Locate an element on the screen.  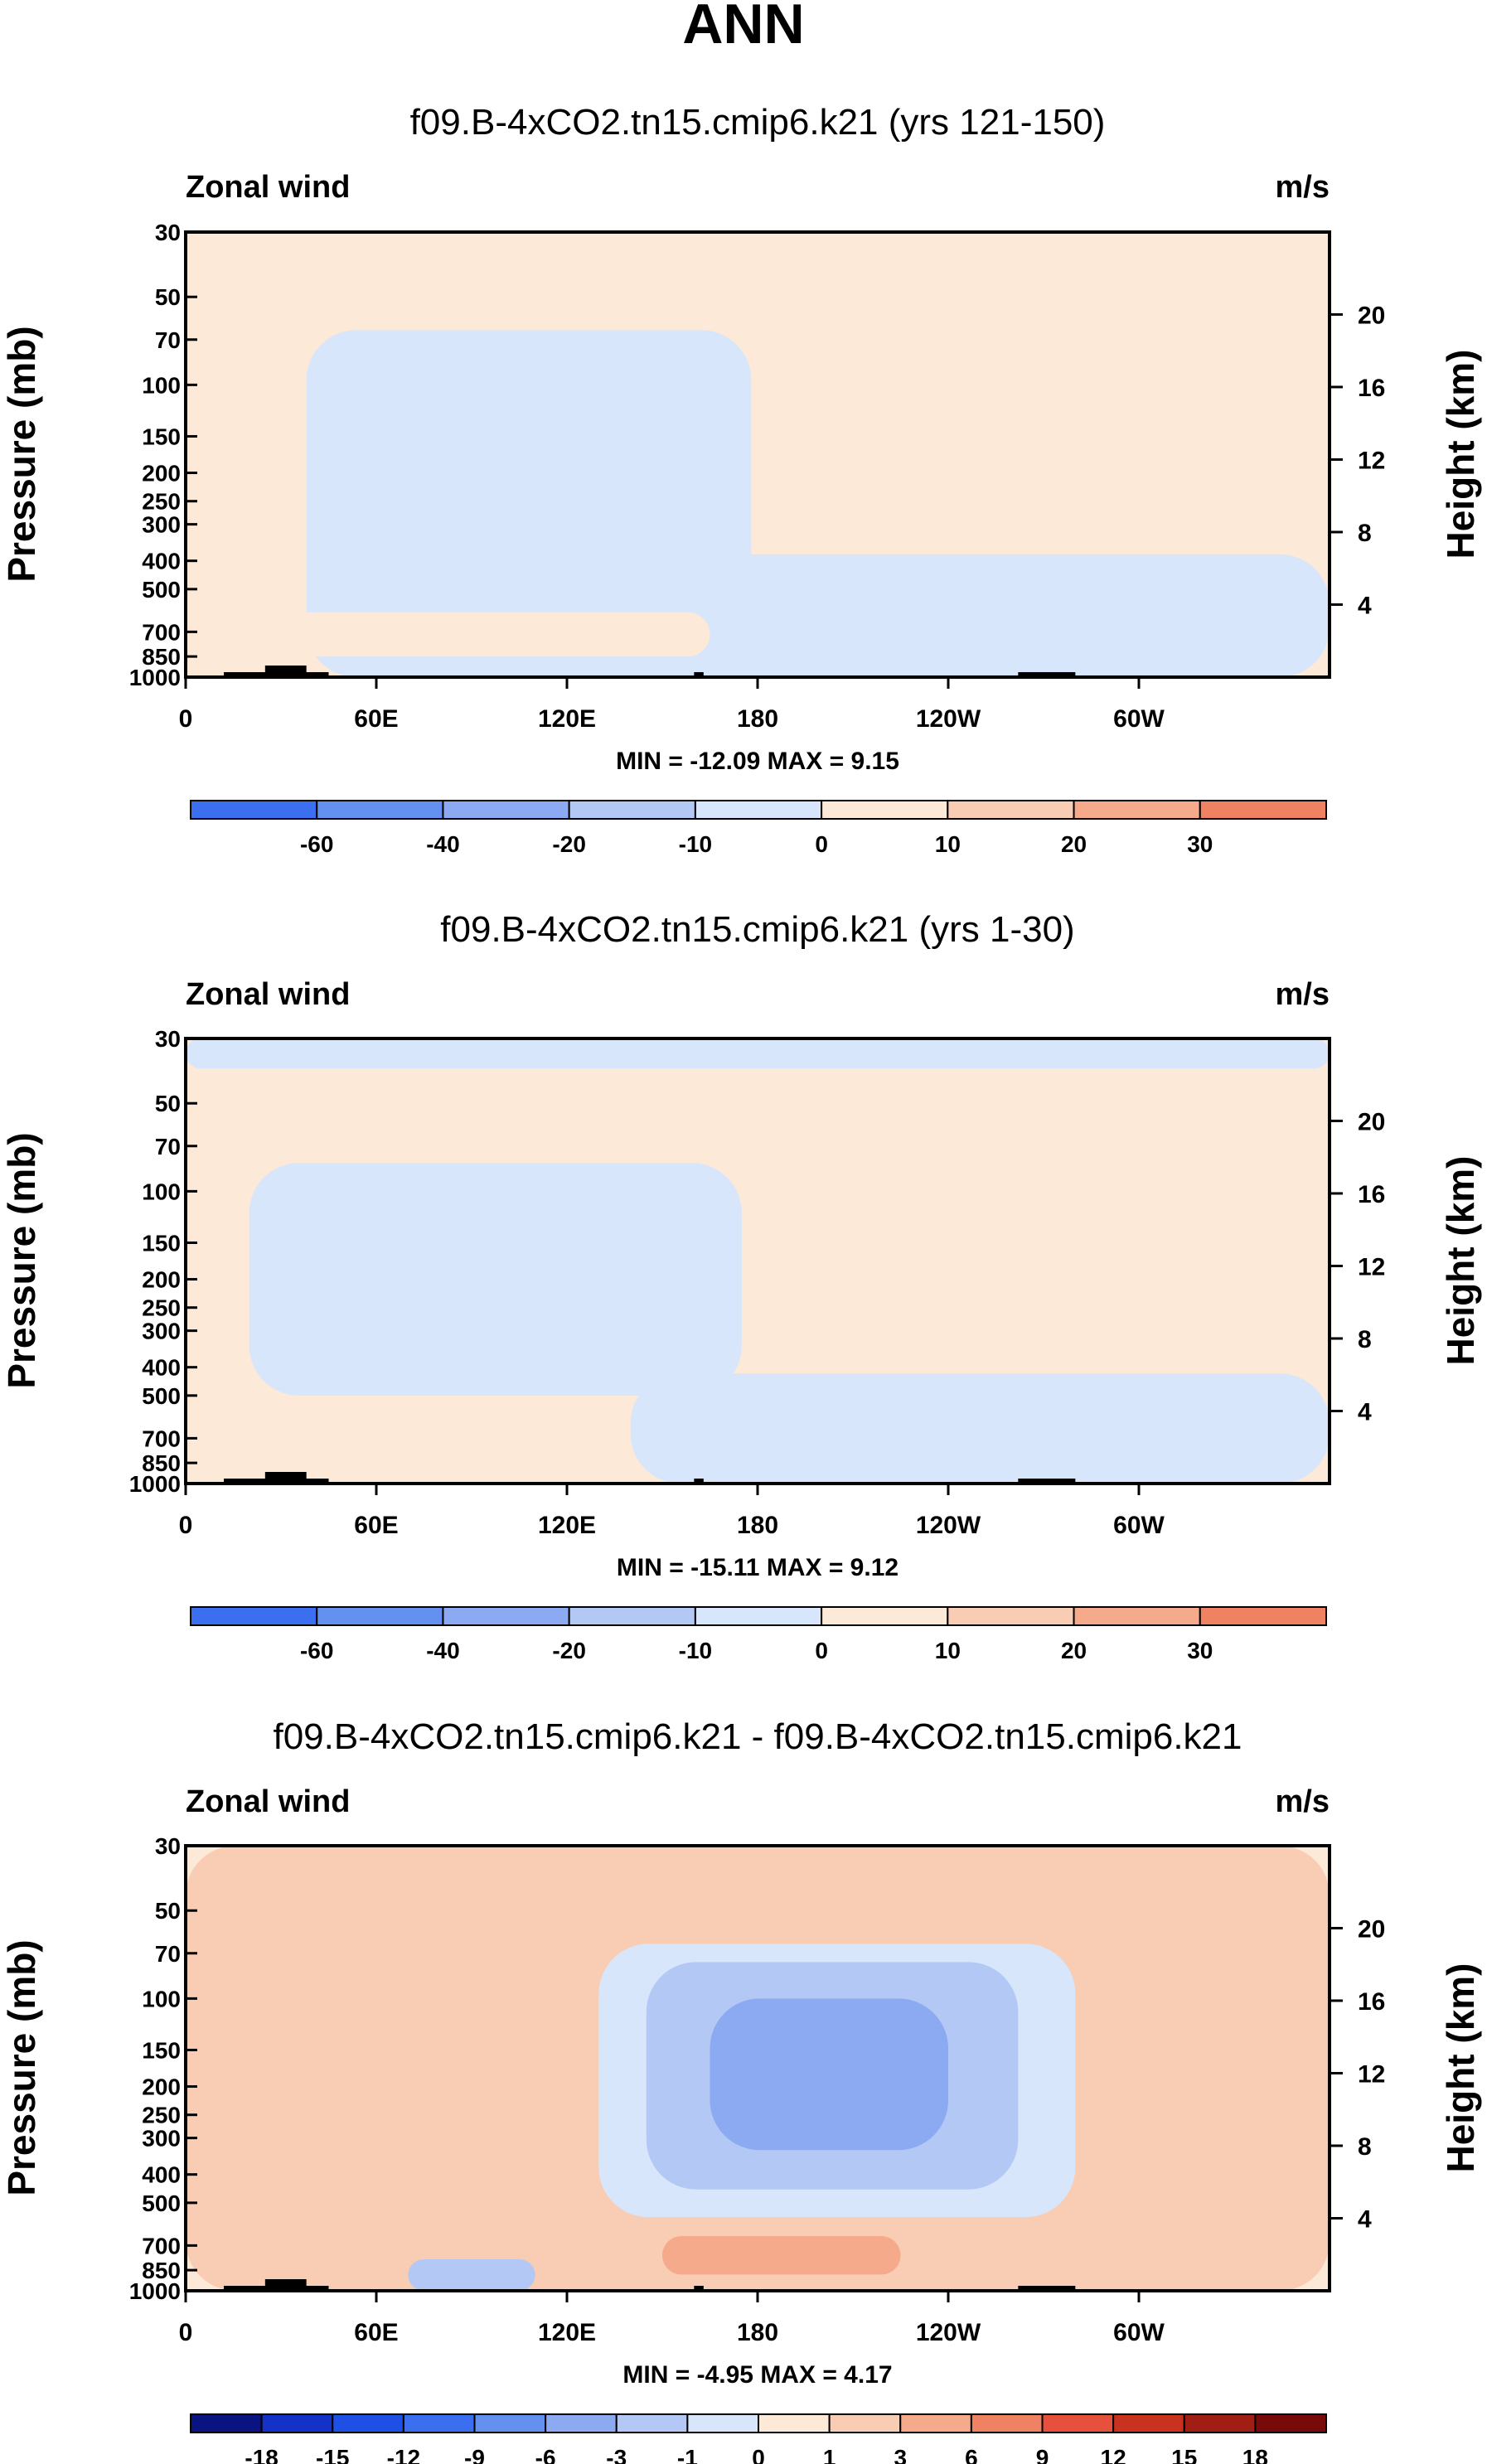
region-negative-top-band is located at coordinates (758, 1053).